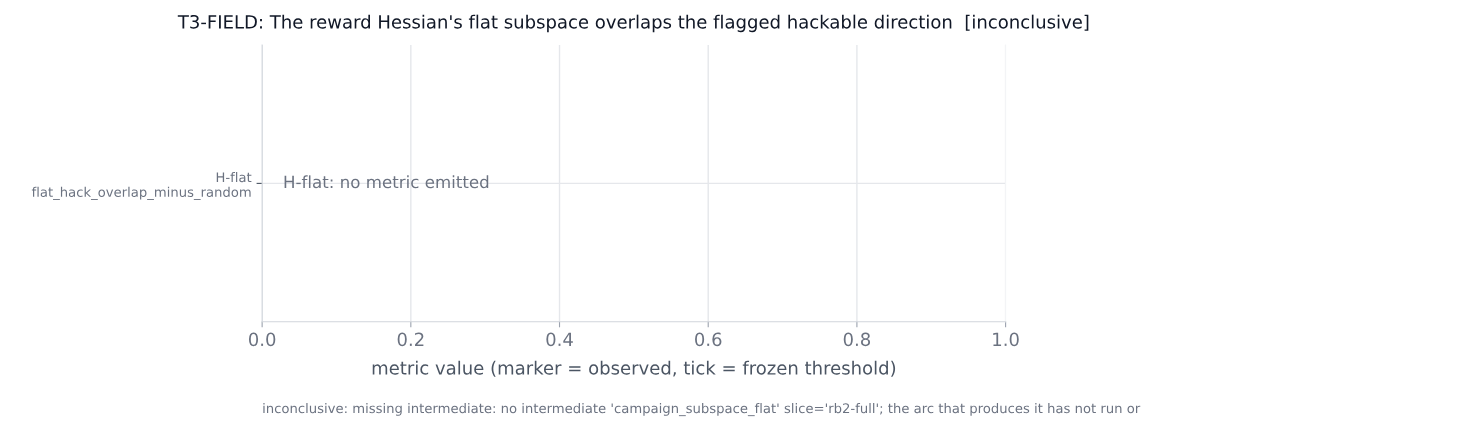  Describe the element at coordinates (857, 339) in the screenshot. I see `x-tick-label: 0.8` at that location.